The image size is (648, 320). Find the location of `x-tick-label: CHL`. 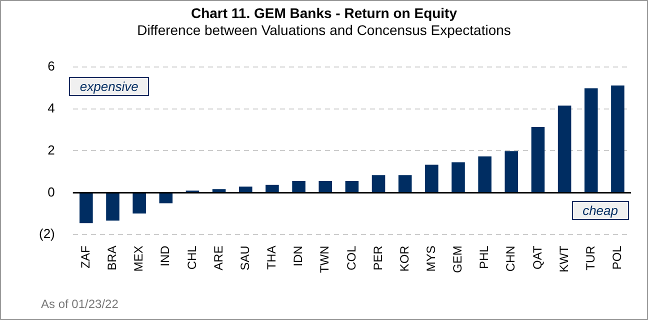

x-tick-label: CHL is located at coordinates (191, 257).